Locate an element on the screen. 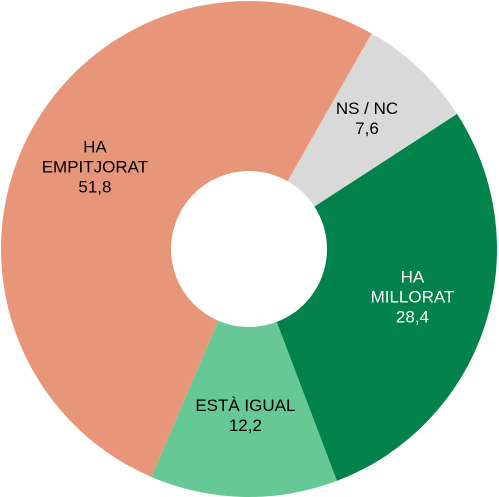  value-label: 7,6 is located at coordinates (367, 128).